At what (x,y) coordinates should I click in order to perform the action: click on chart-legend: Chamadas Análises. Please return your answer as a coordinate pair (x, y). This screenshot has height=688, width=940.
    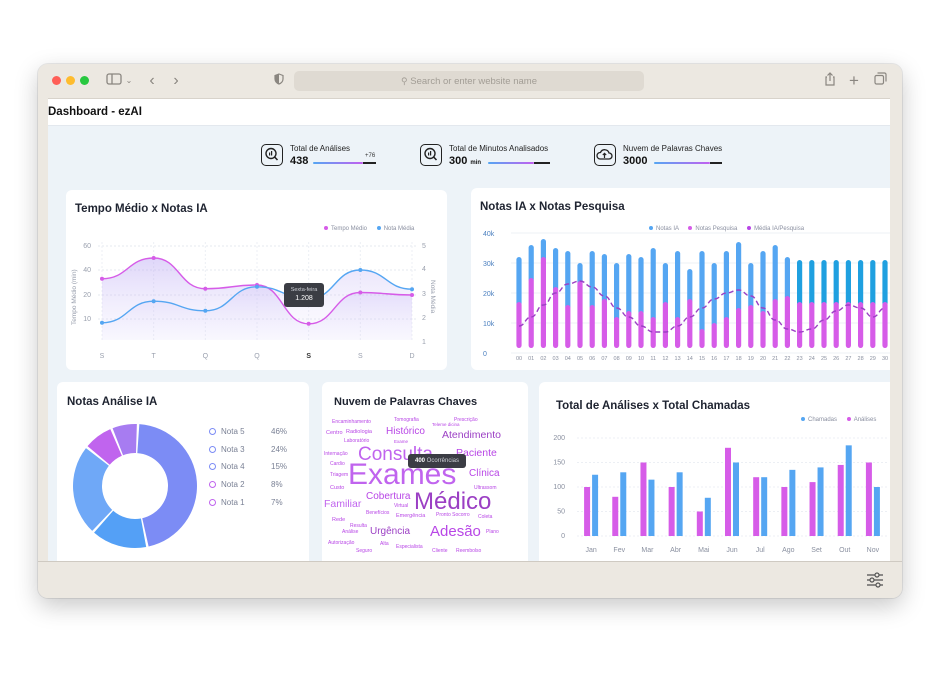
    Looking at the image, I should click on (834, 420).